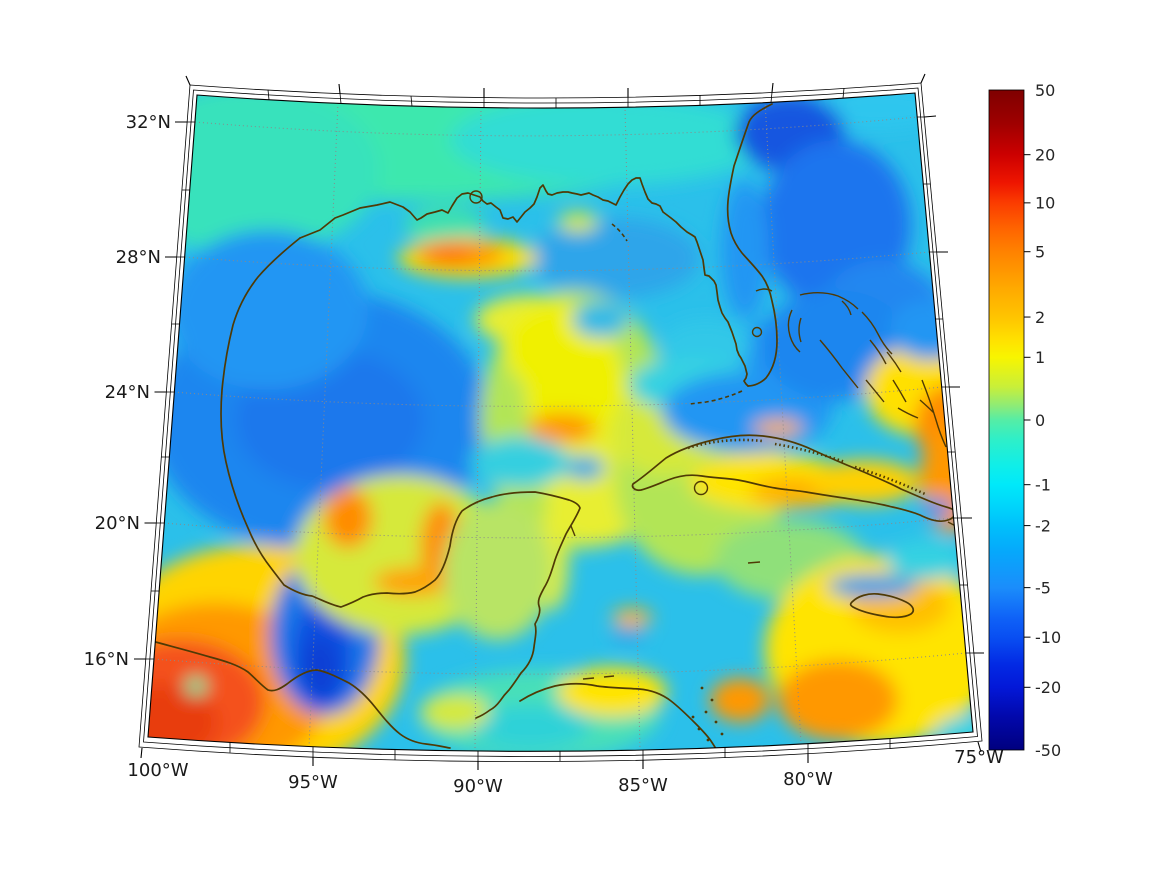 The height and width of the screenshot is (875, 1167). Describe the element at coordinates (476, 197) in the screenshot. I see `lake-pontchartrain` at that location.